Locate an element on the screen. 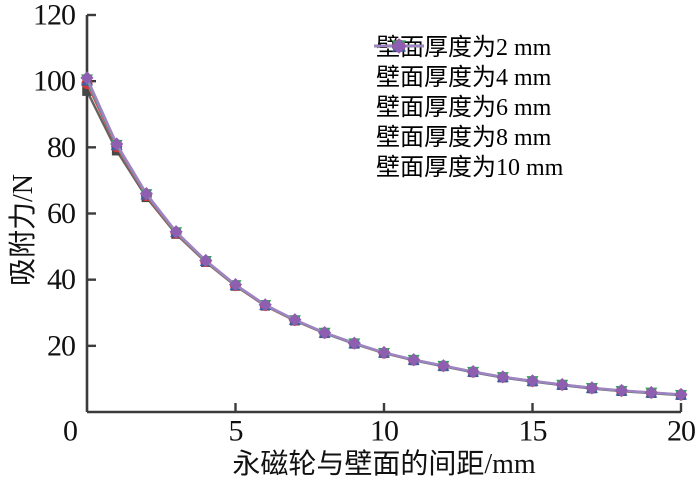 The image size is (700, 490). y-tick-label: 120 is located at coordinates (54, 16).